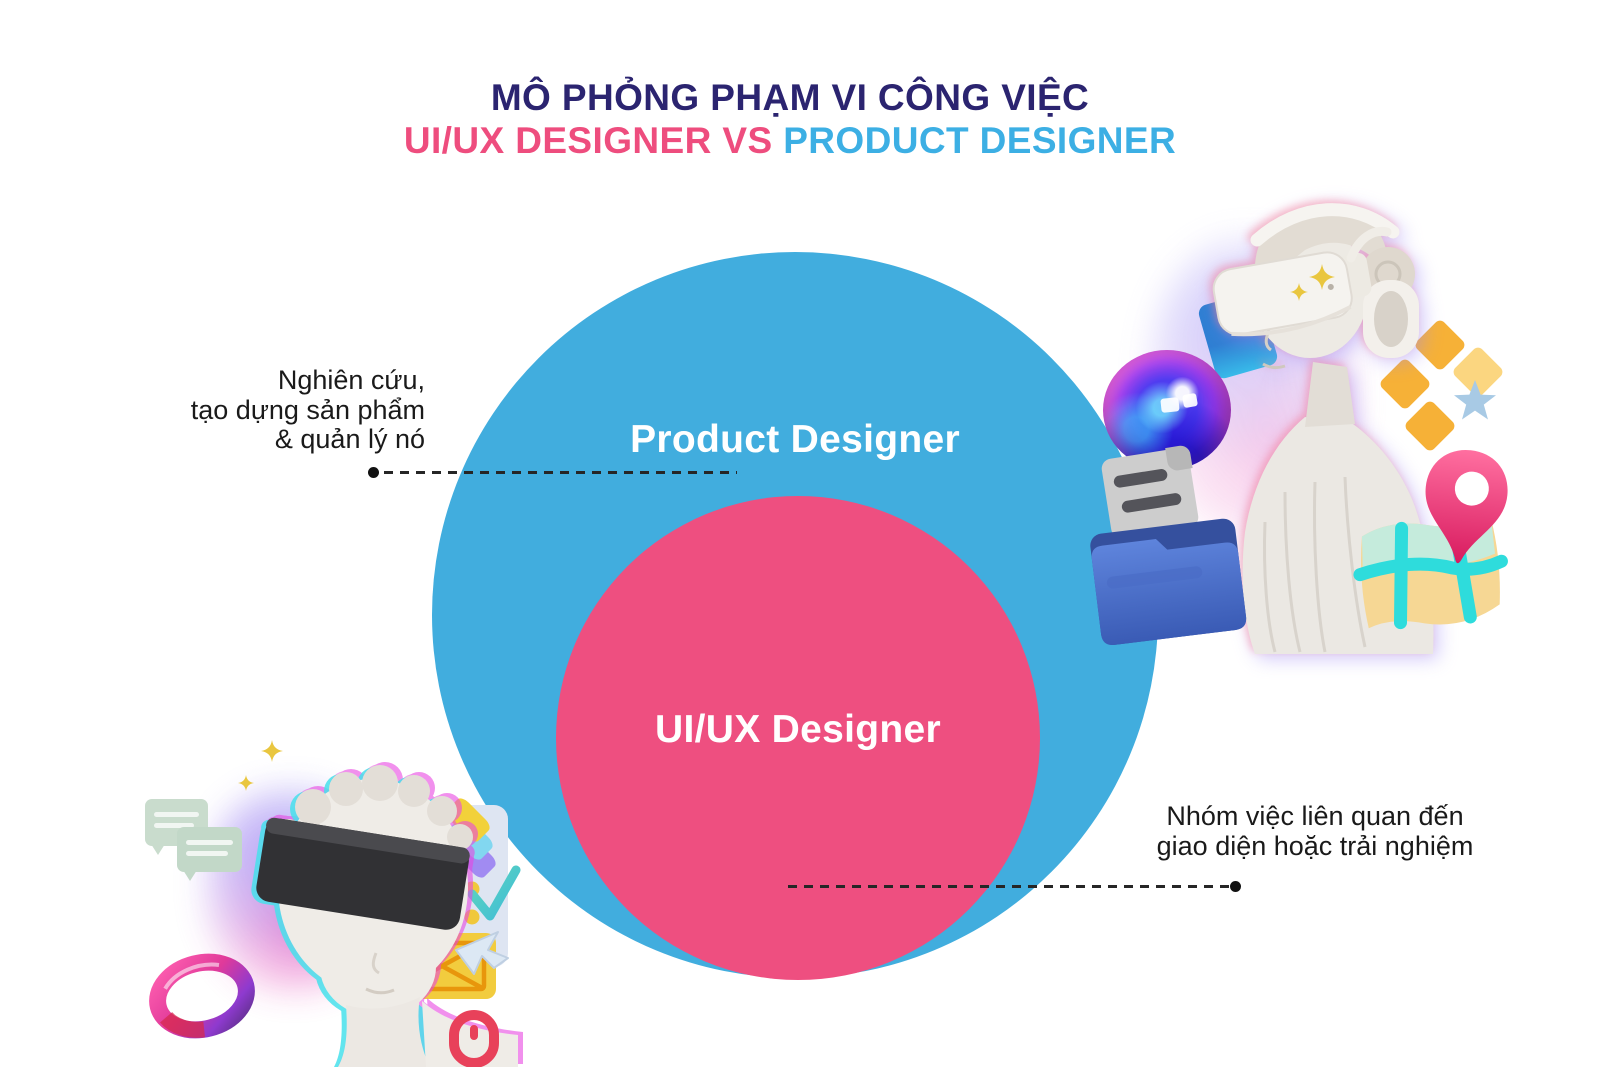 This screenshot has width=1599, height=1067. What do you see at coordinates (1168, 581) in the screenshot?
I see `blue-folder-icon` at bounding box center [1168, 581].